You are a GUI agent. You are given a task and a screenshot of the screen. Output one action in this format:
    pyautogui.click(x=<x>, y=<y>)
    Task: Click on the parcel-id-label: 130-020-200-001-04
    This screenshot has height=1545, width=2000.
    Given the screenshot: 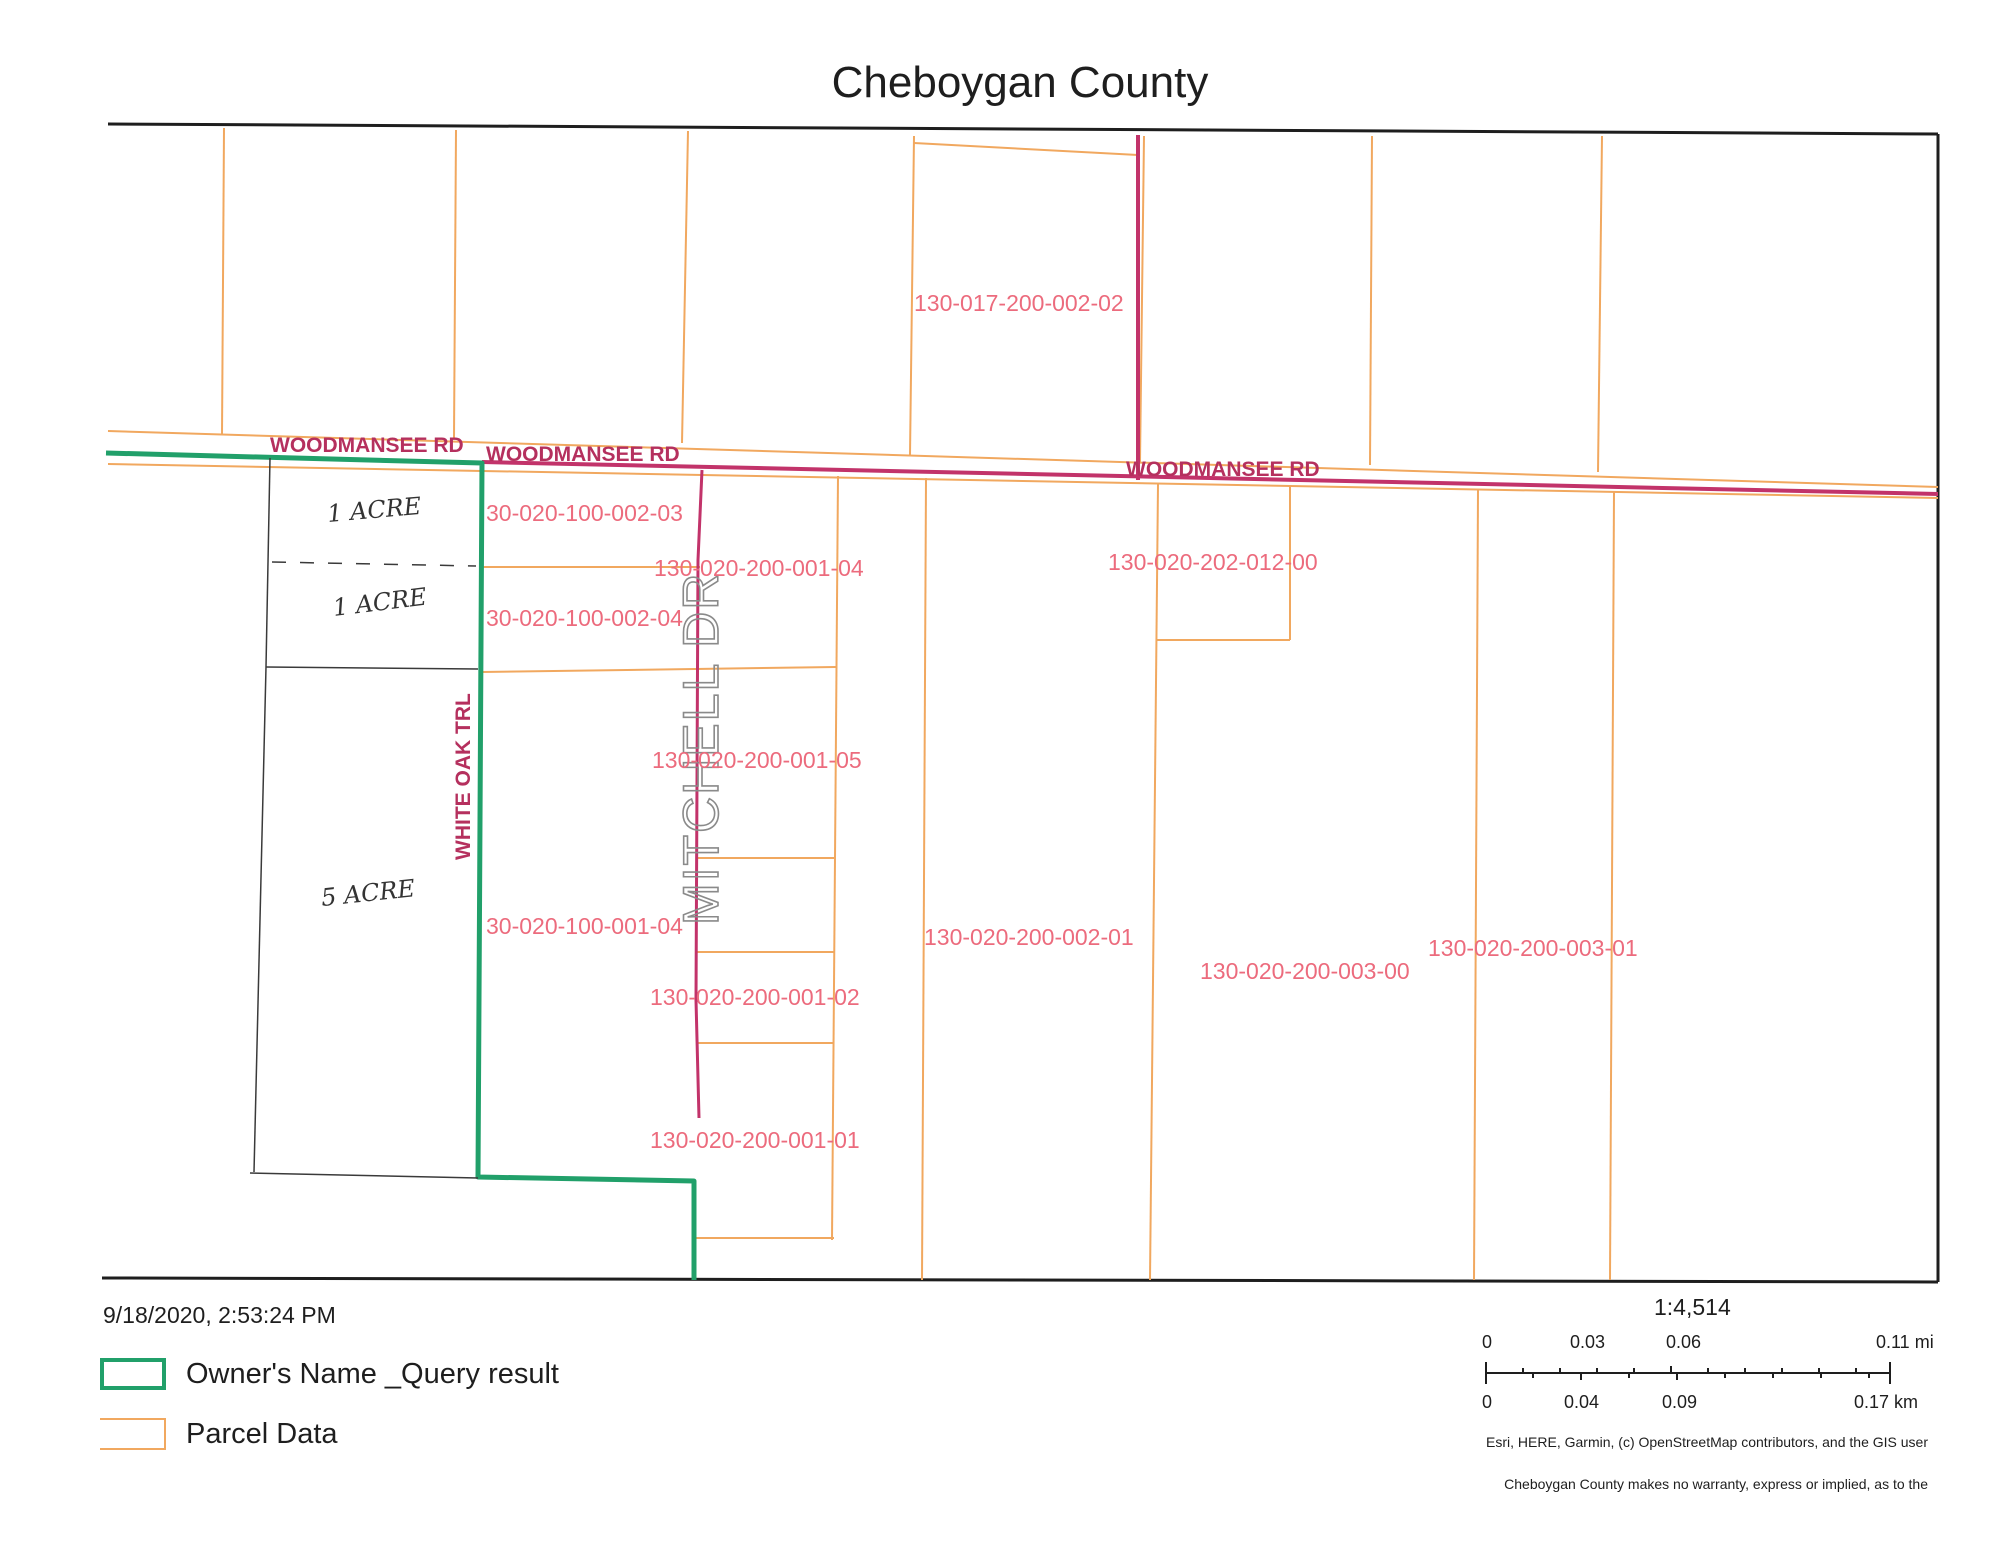 What is the action you would take?
    pyautogui.click(x=759, y=568)
    